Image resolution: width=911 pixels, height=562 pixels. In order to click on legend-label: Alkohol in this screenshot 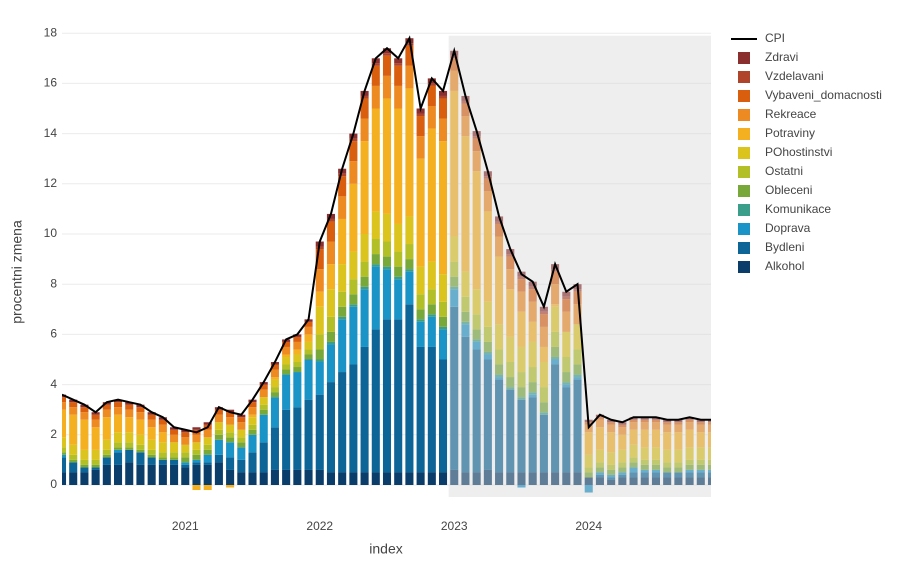, I will do `click(784, 266)`.